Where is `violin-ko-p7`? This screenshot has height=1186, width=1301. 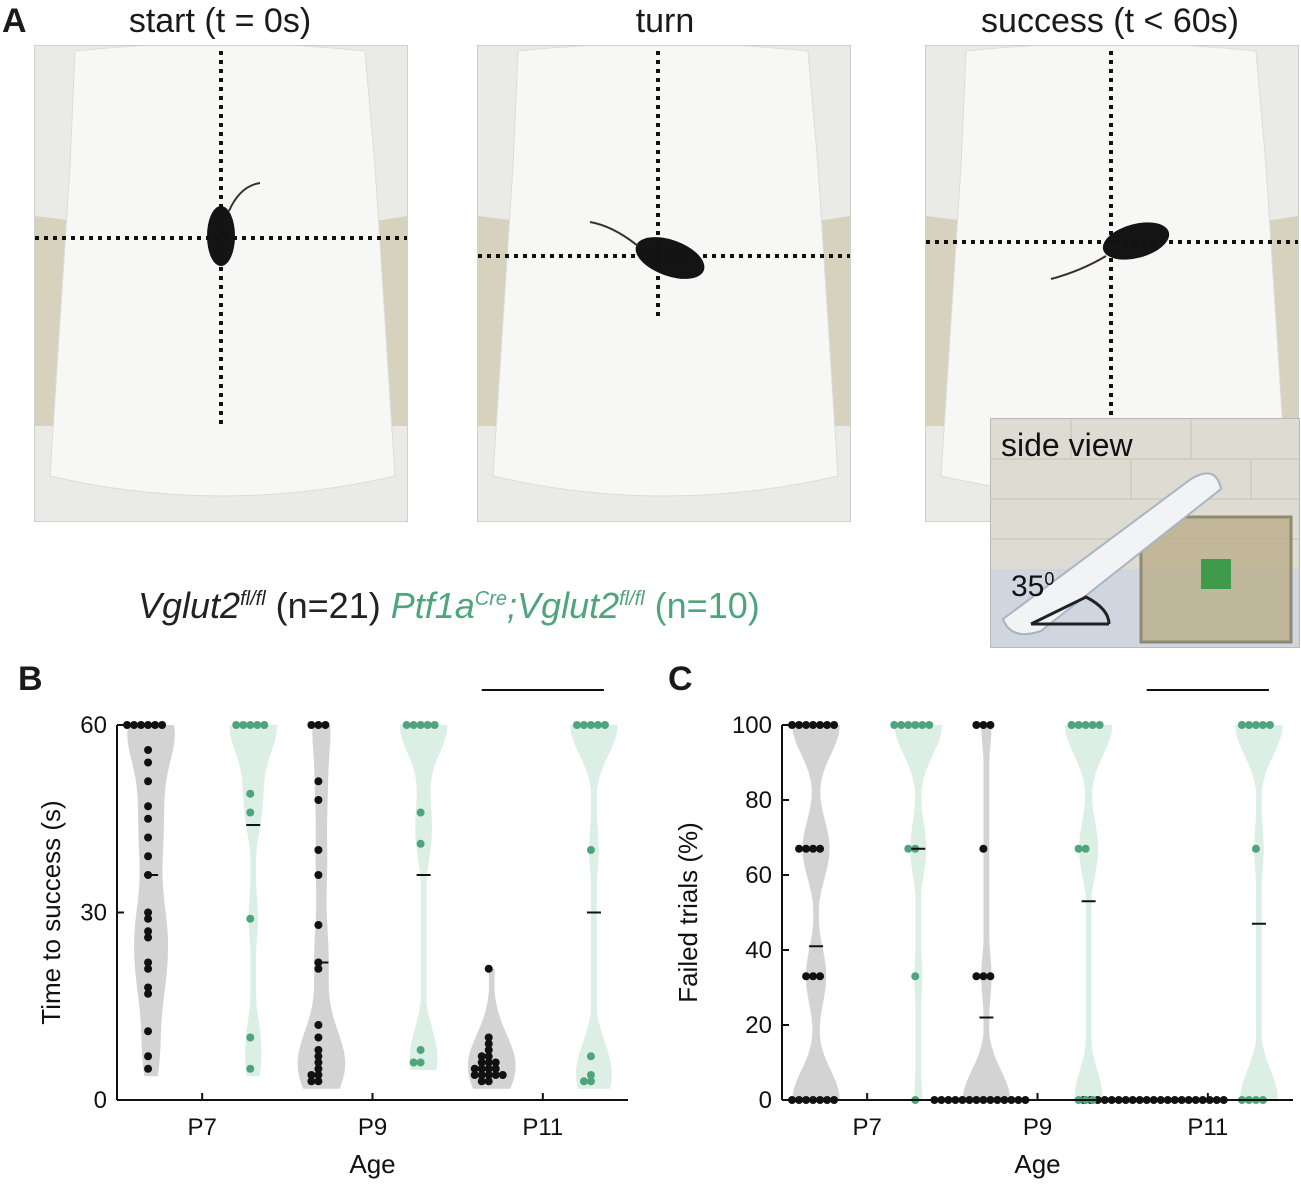
violin-ko-p7 is located at coordinates (918, 912).